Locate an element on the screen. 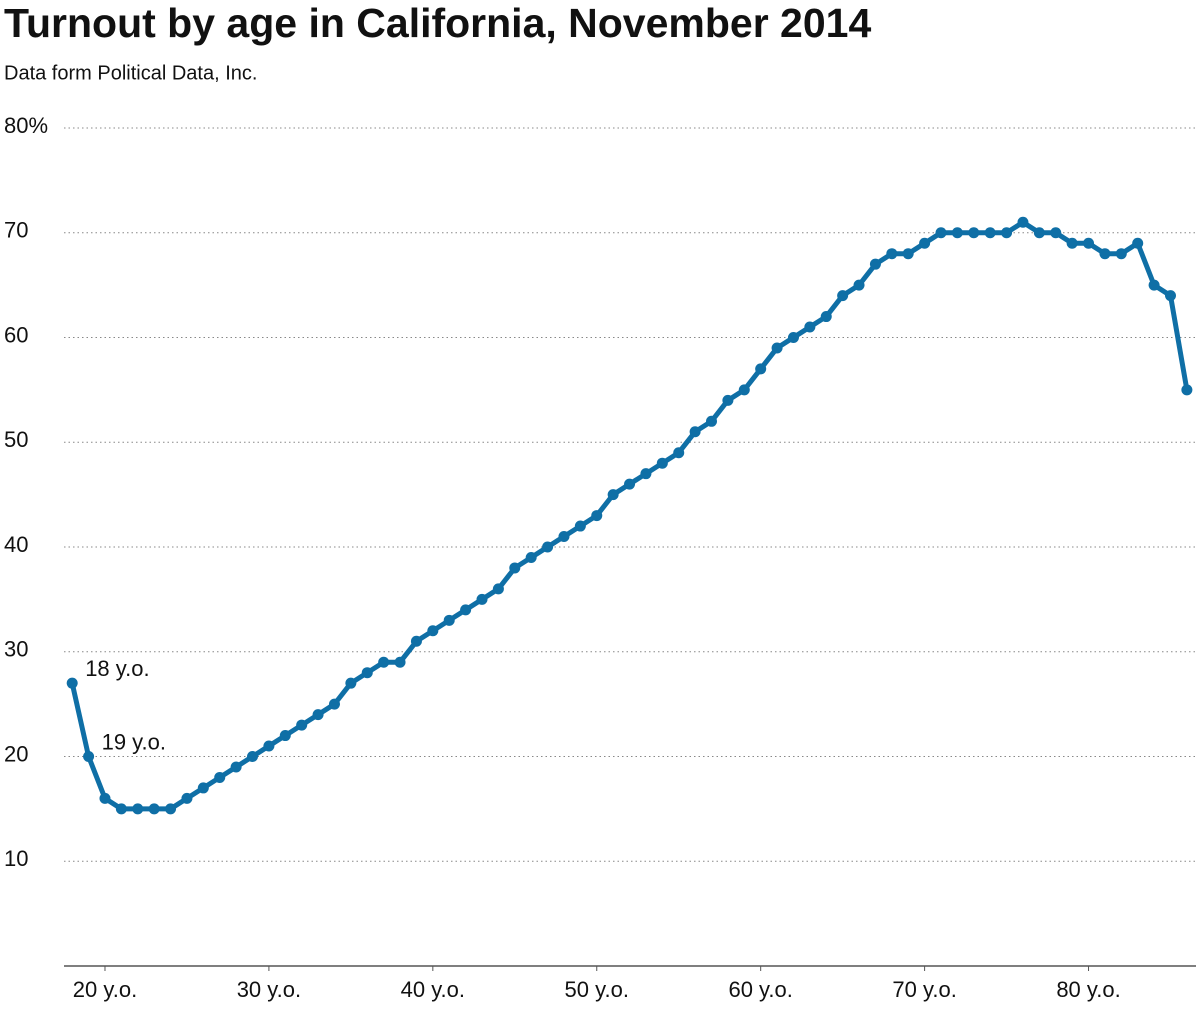 The height and width of the screenshot is (1009, 1200). annotation: 19 y.o. is located at coordinates (134, 741).